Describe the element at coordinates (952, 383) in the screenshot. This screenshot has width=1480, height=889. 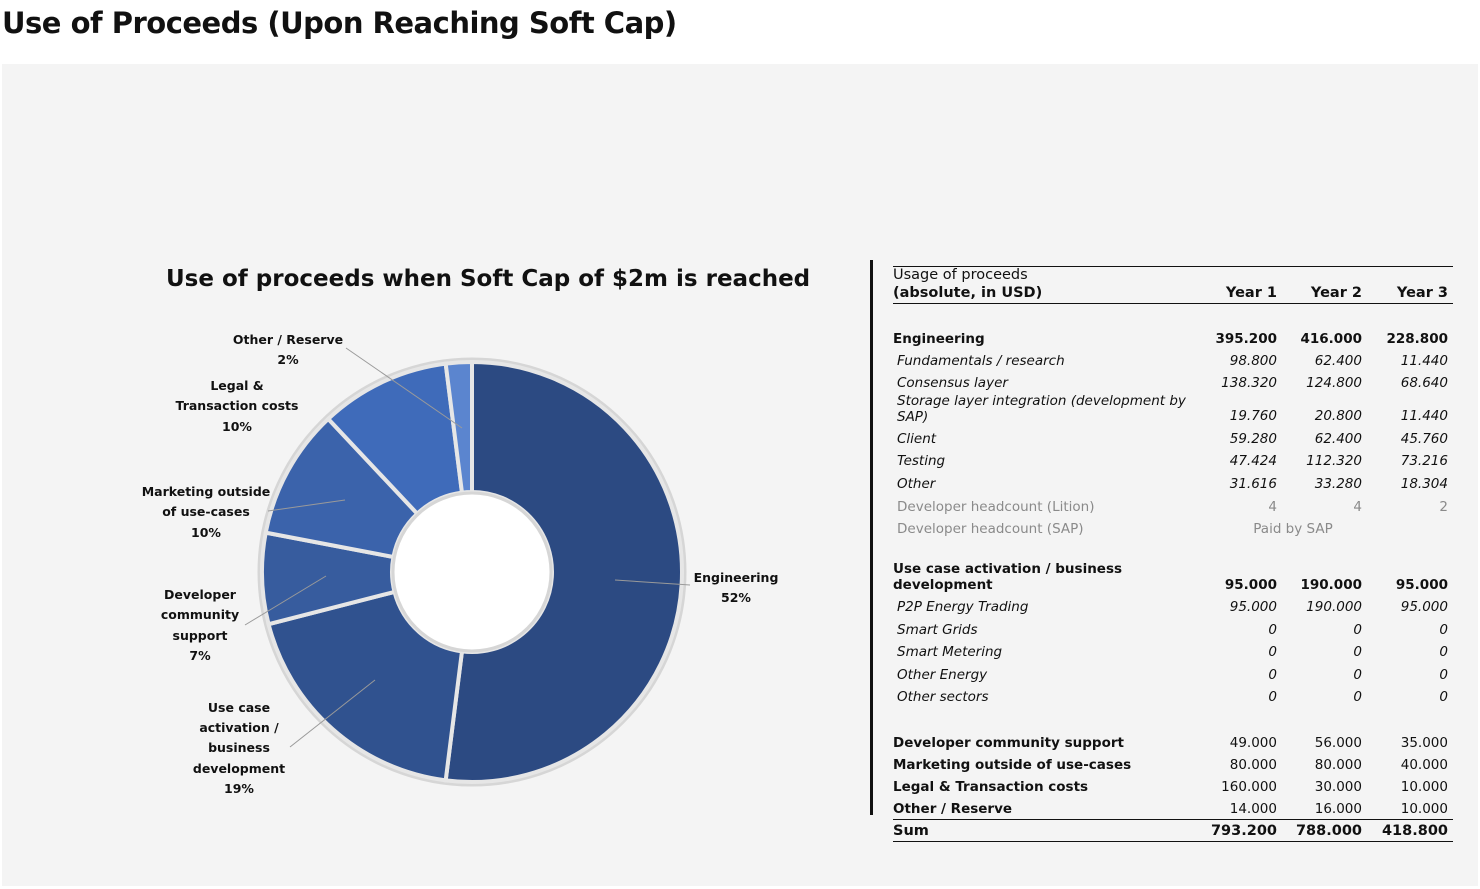
I see `row-label: Consensus layer` at that location.